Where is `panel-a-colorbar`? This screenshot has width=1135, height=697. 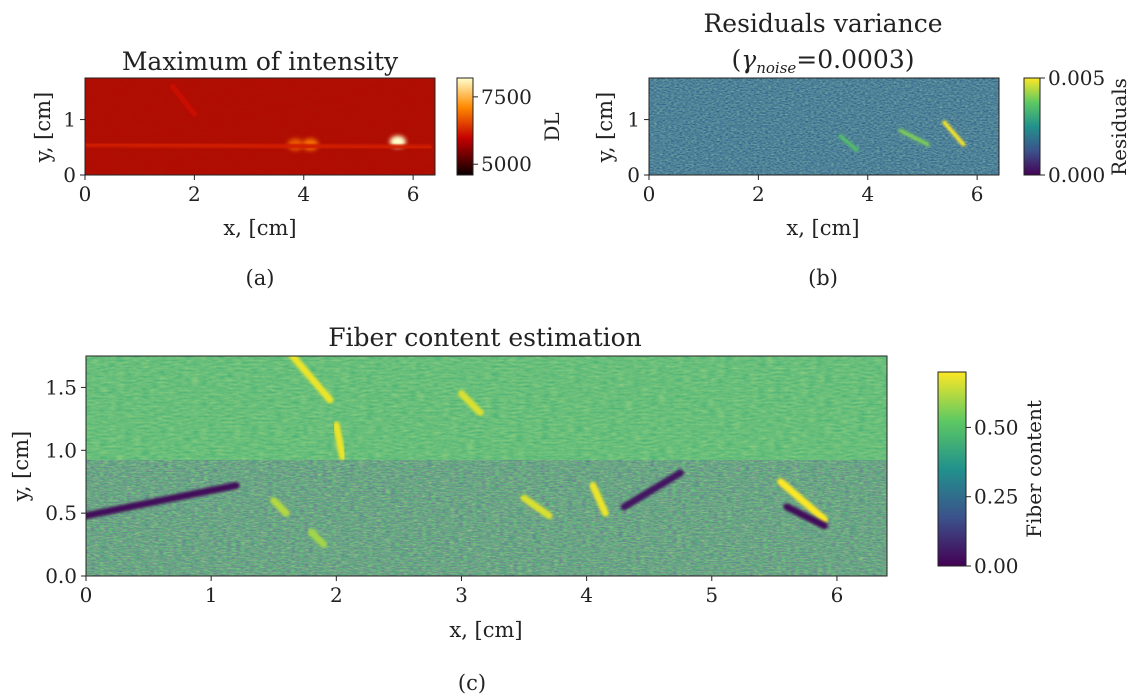
panel-a-colorbar is located at coordinates (465, 126).